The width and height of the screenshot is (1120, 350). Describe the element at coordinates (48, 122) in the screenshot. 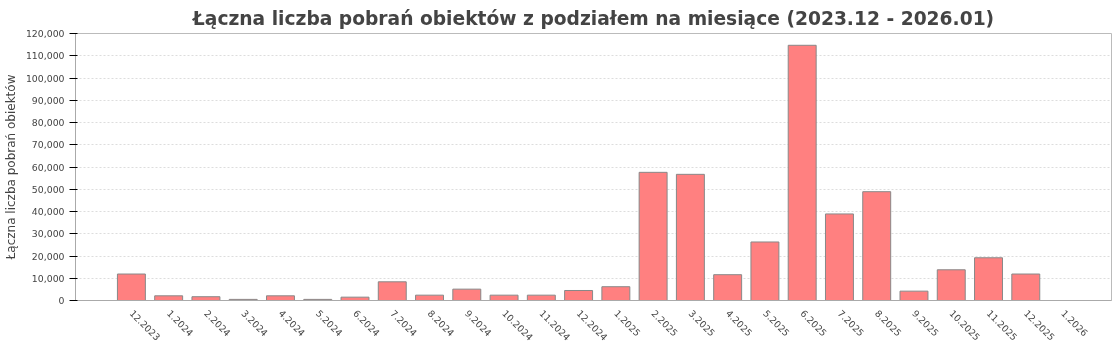

I see `y-tick-label: 80,000` at that location.